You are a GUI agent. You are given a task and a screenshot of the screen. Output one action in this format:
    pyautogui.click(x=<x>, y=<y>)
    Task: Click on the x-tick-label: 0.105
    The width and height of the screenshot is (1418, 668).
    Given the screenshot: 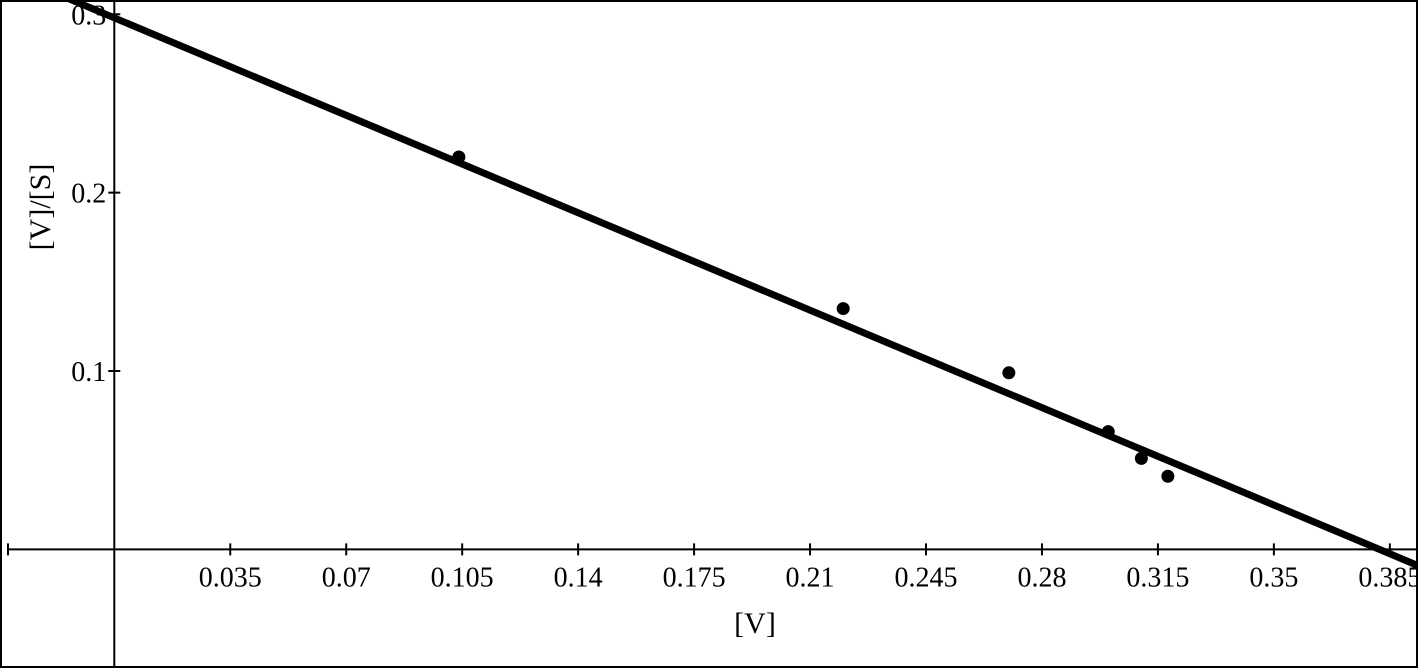 What is the action you would take?
    pyautogui.click(x=462, y=577)
    